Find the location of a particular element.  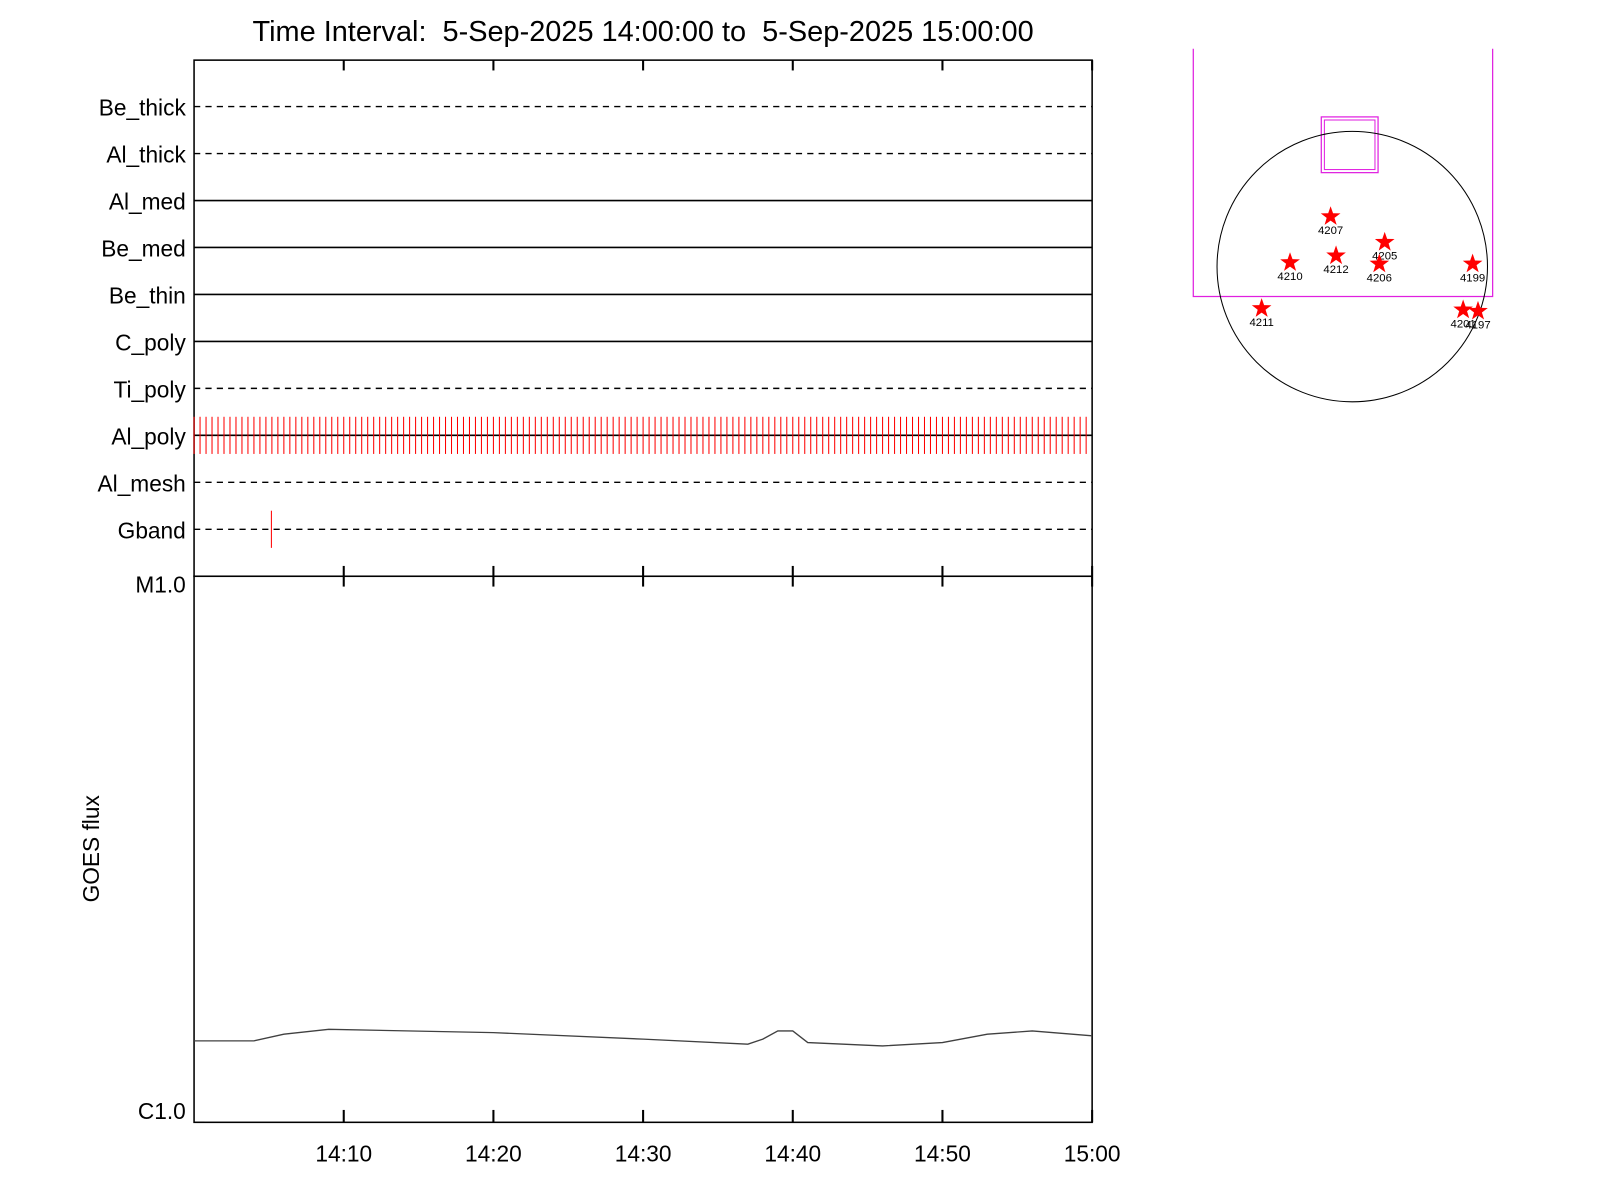

y-axis-label: GOES flux is located at coordinates (91, 849).